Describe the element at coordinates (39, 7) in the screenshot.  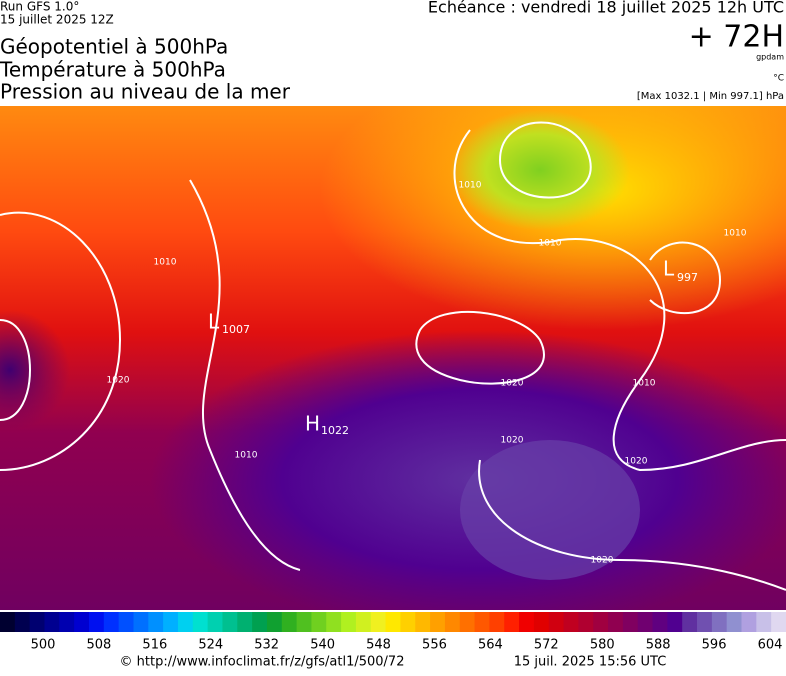
I see `run: Run GFS 1.0°` at that location.